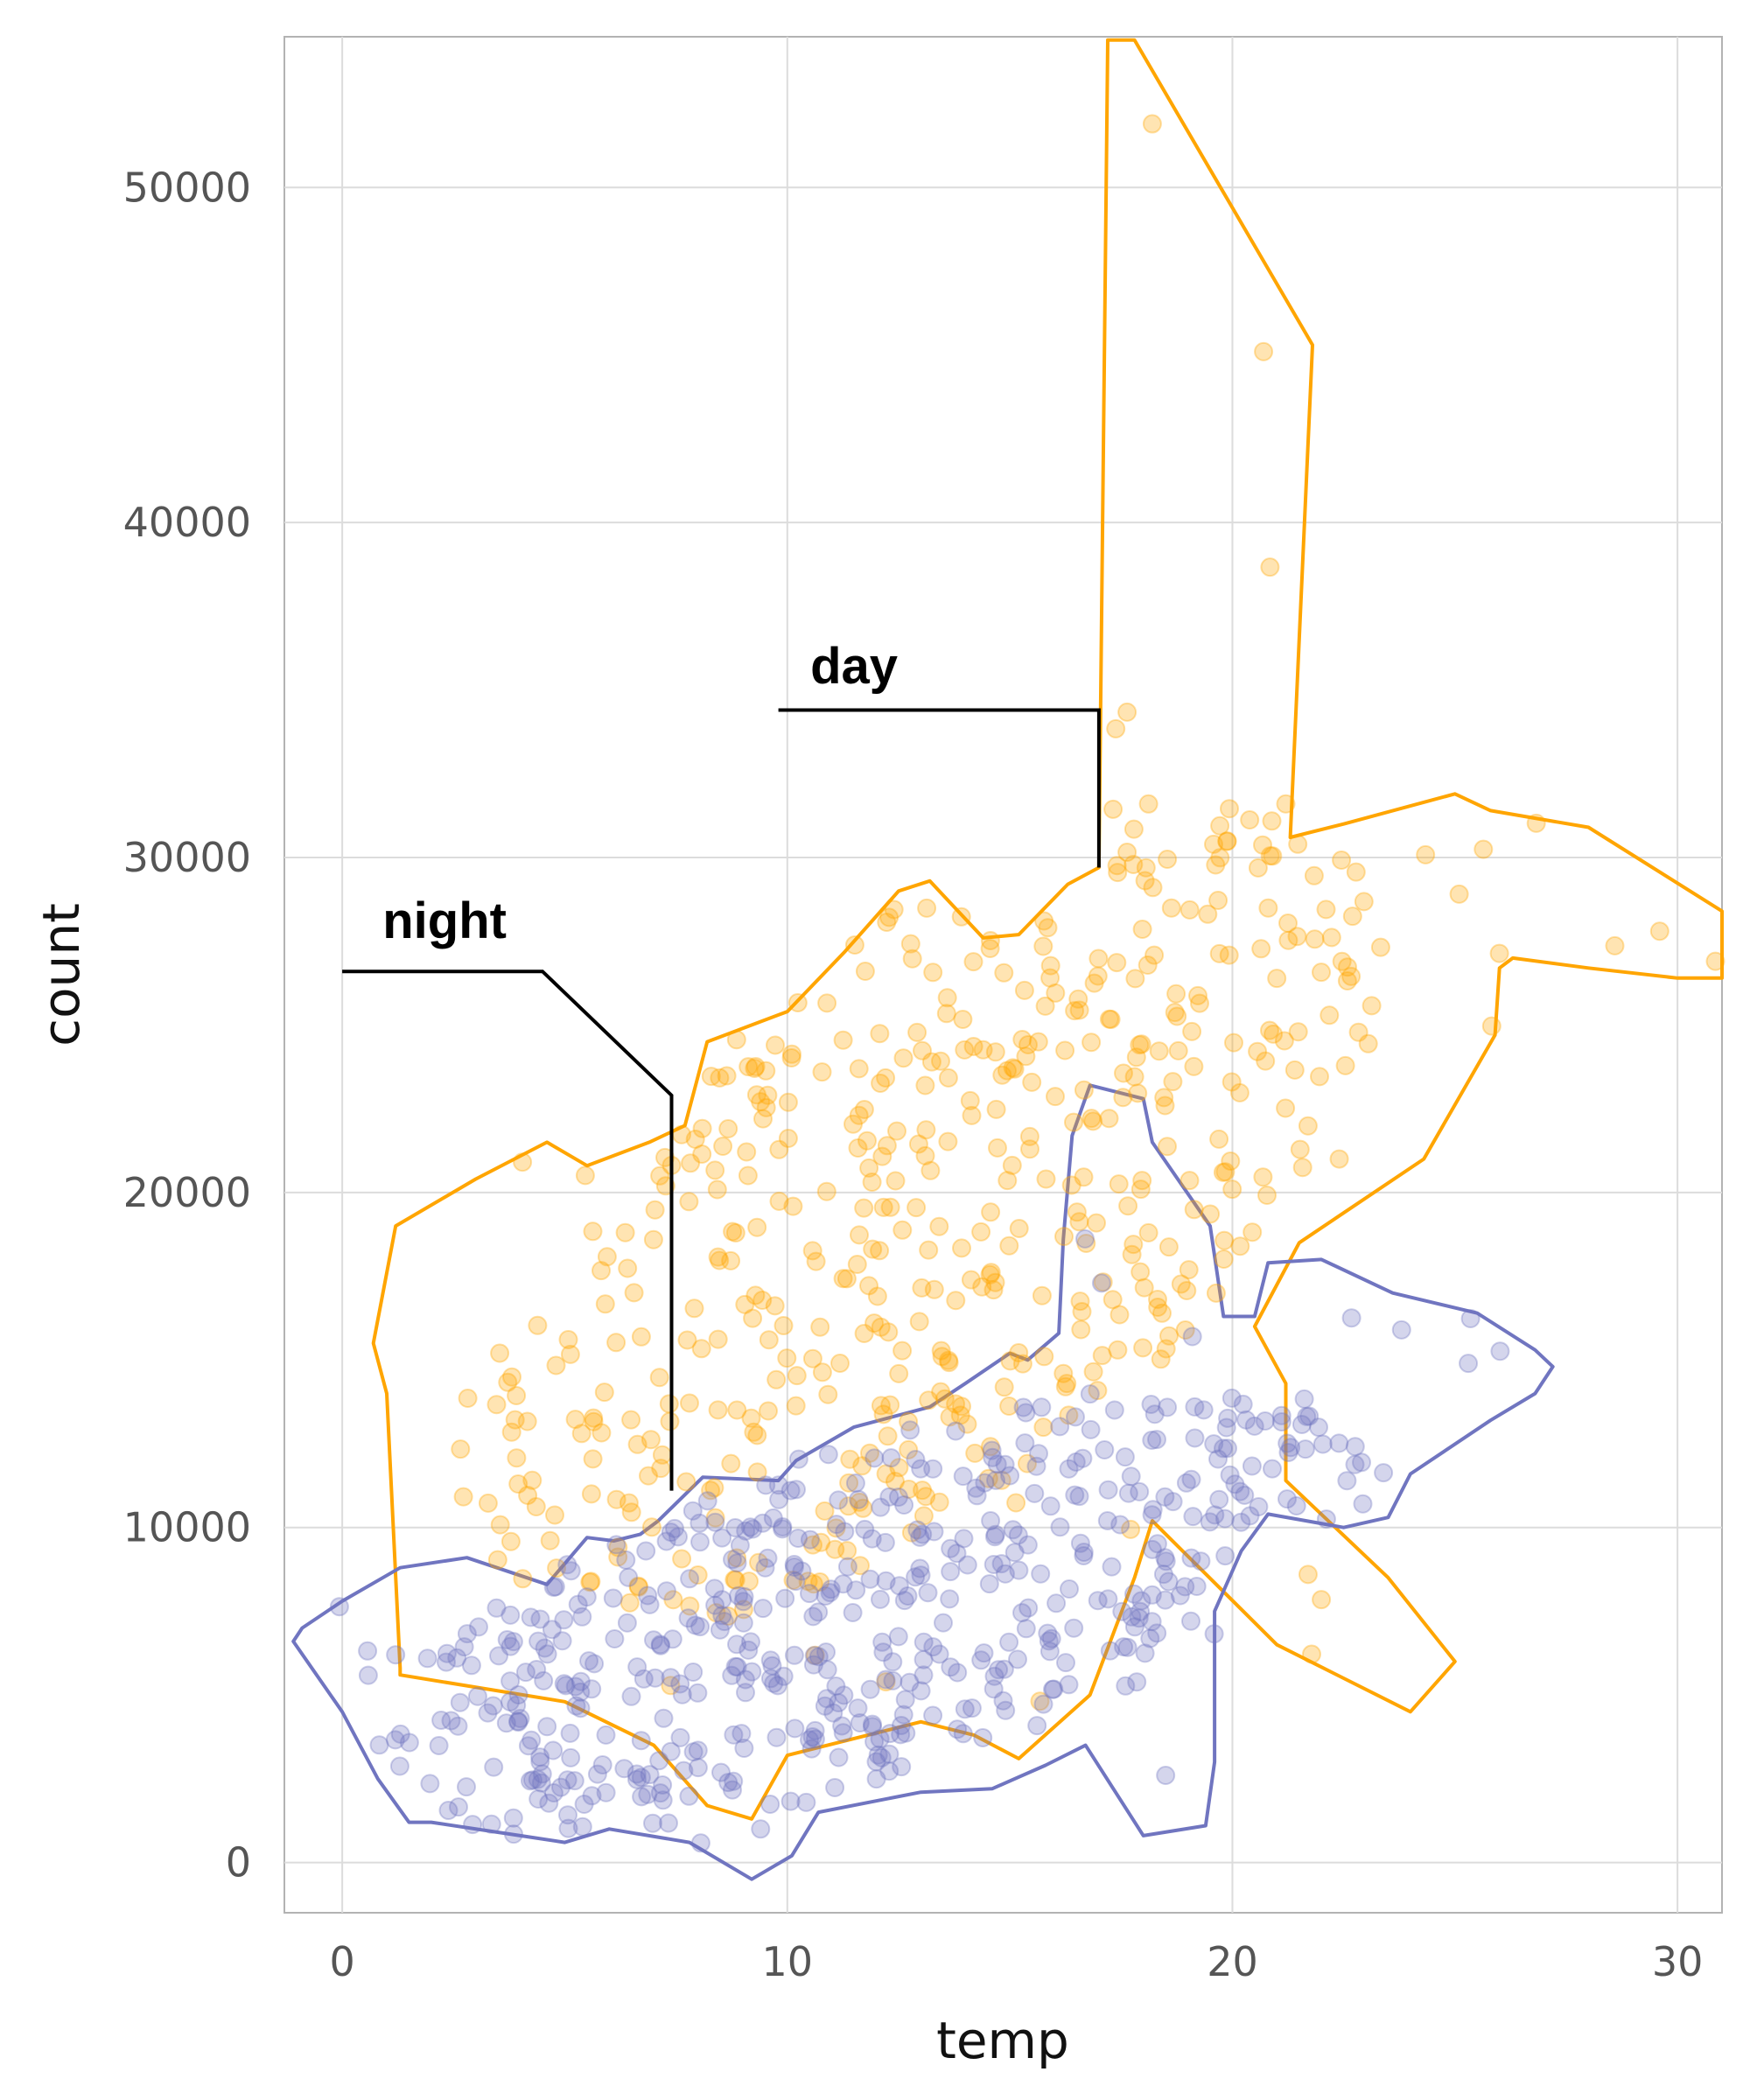 The image size is (1750, 2100). What do you see at coordinates (238, 1862) in the screenshot?
I see `y-tick-label: 0` at bounding box center [238, 1862].